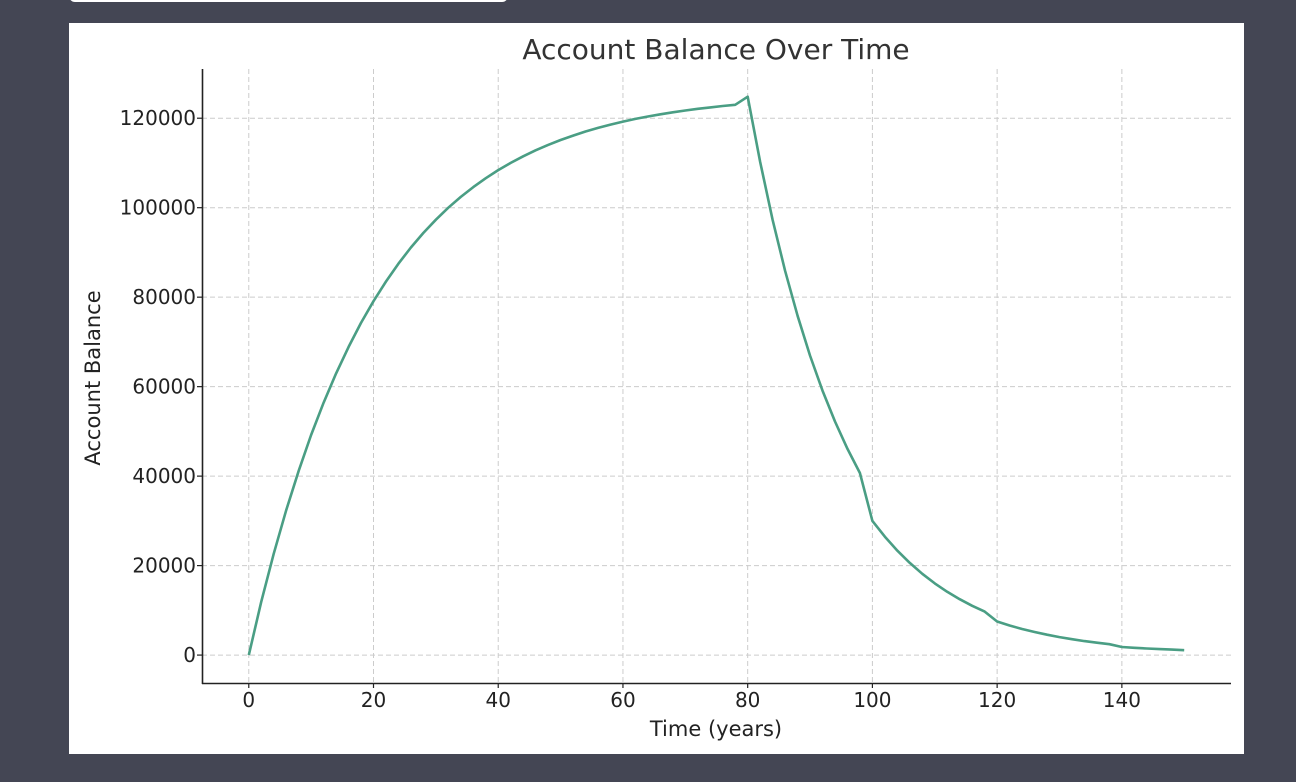 The width and height of the screenshot is (1296, 782). Describe the element at coordinates (93, 377) in the screenshot. I see `y-axis-label: Account Balance` at that location.